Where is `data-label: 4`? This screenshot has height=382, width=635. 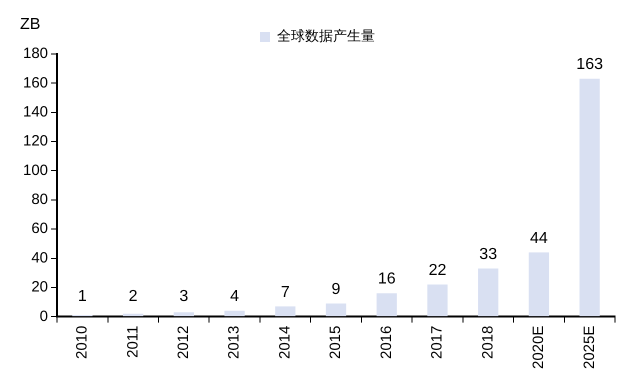 data-label: 4 is located at coordinates (235, 297).